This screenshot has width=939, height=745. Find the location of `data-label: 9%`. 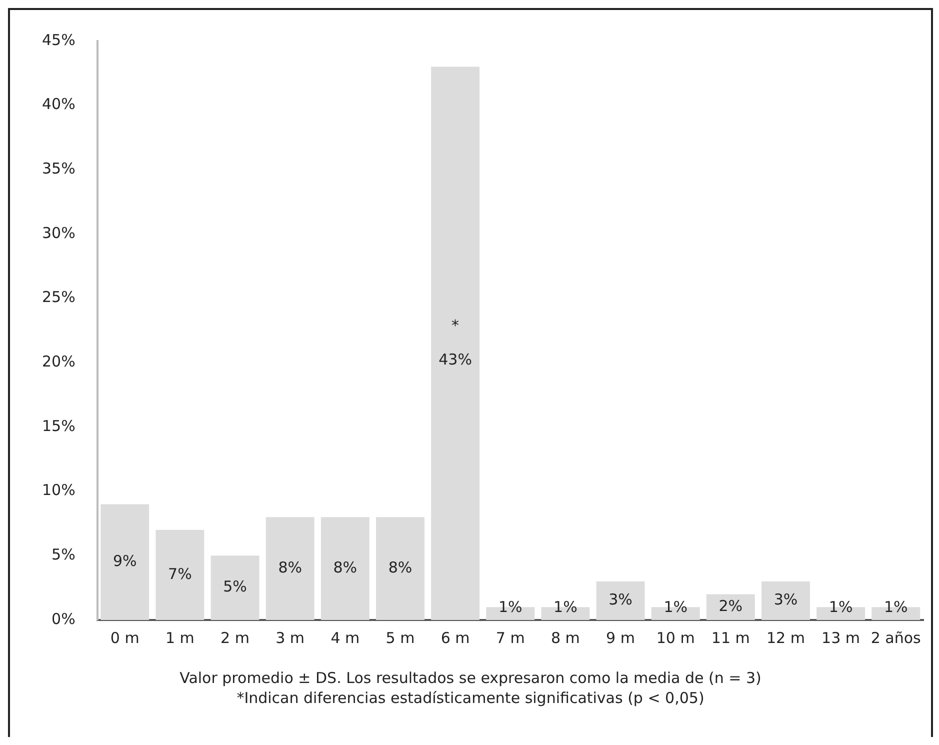

data-label: 9% is located at coordinates (124, 561).